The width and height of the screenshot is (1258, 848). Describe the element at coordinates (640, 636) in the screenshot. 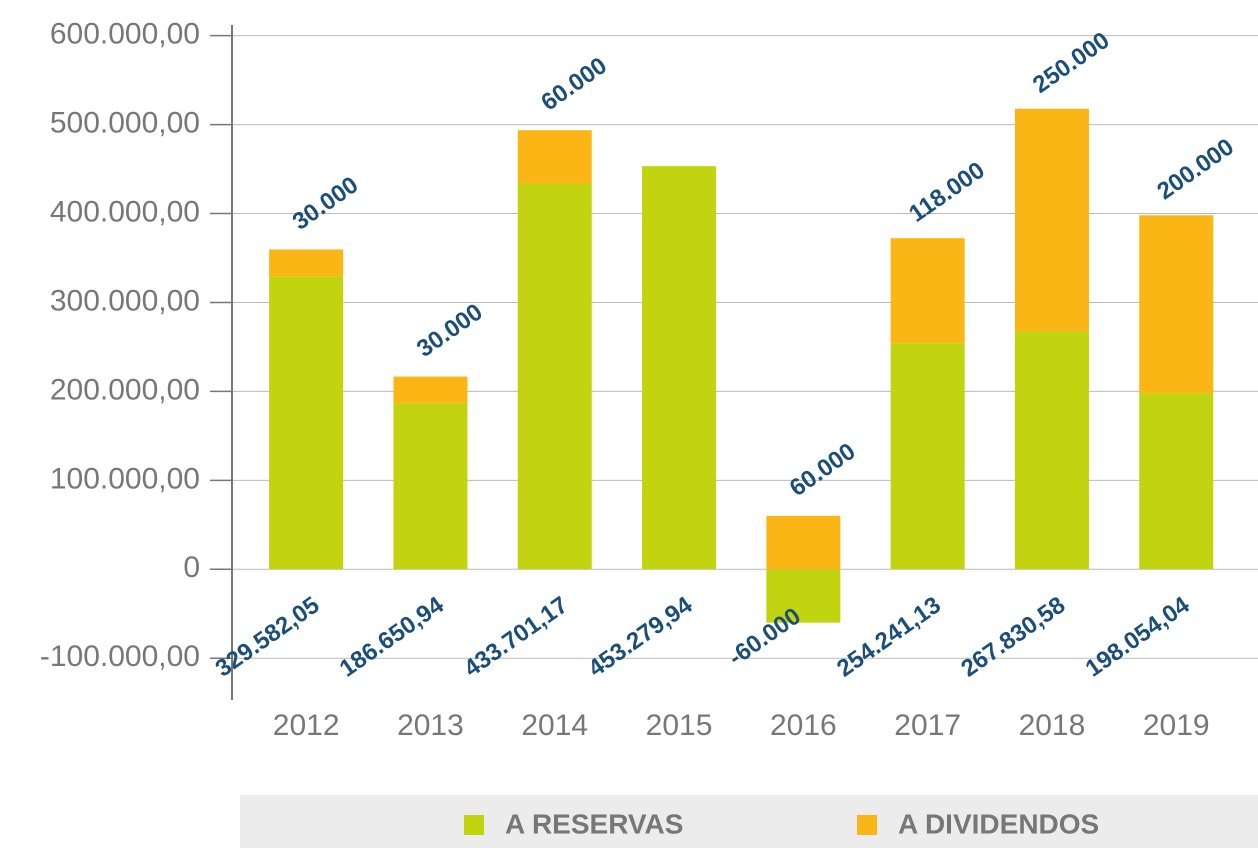

I see `value-label: 453.279,94` at that location.